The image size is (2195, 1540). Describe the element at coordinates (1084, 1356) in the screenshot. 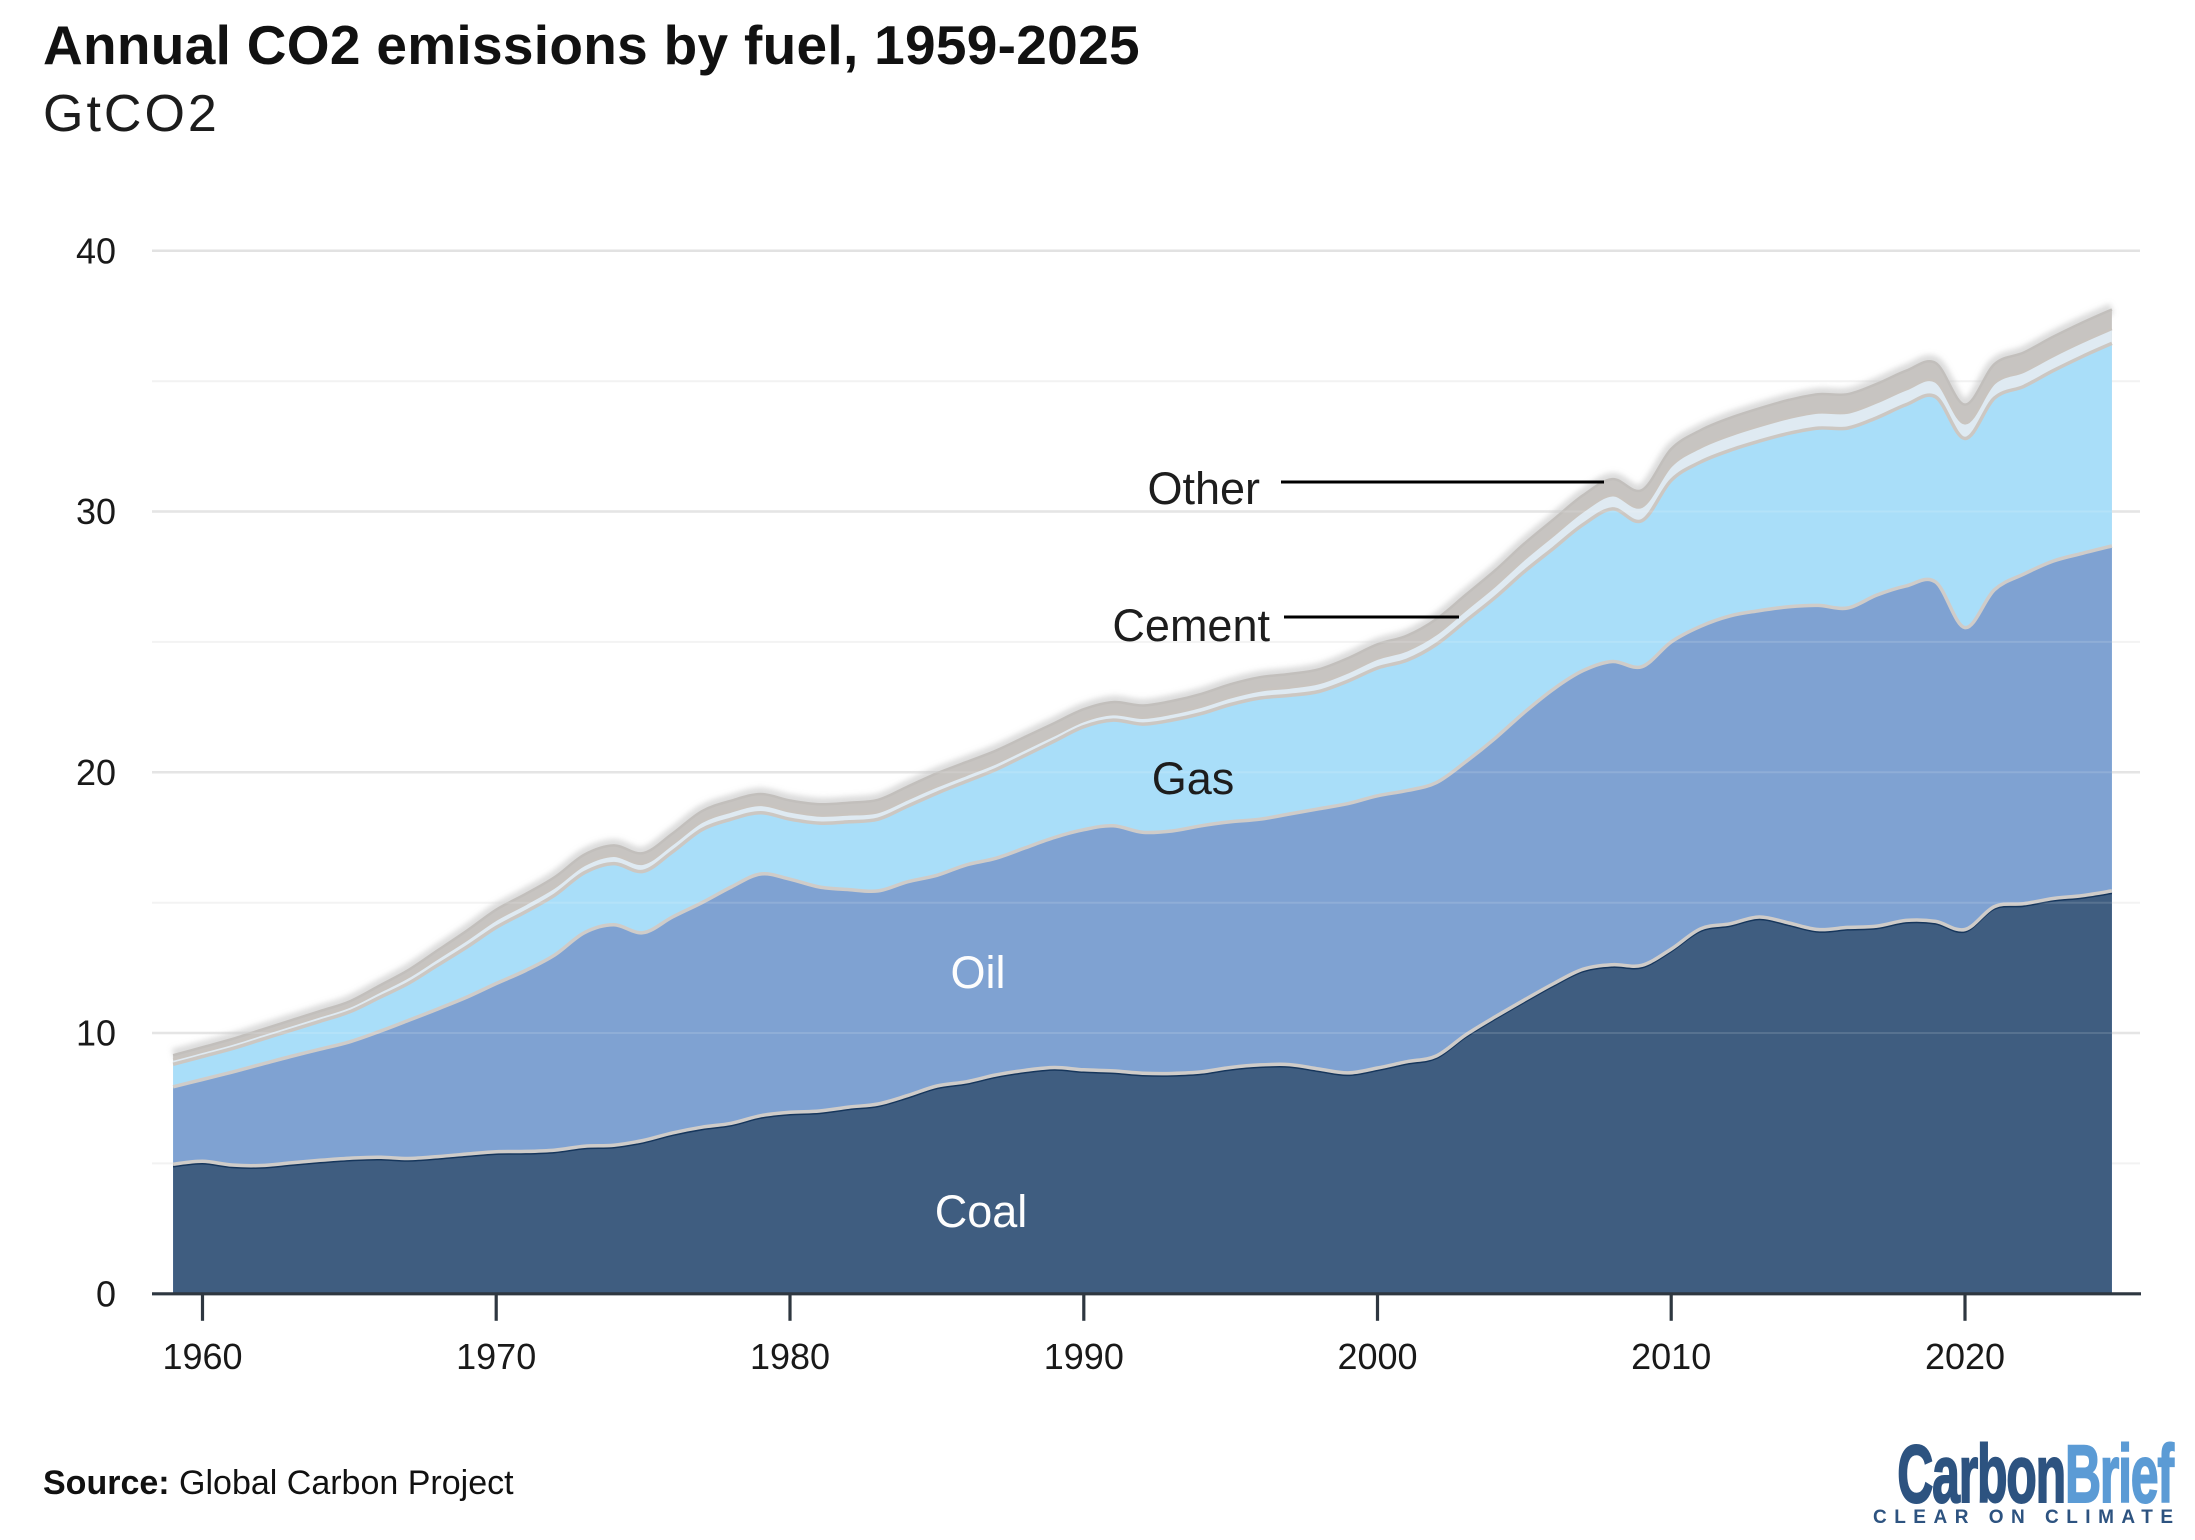

I see `svg-text: 1990` at that location.